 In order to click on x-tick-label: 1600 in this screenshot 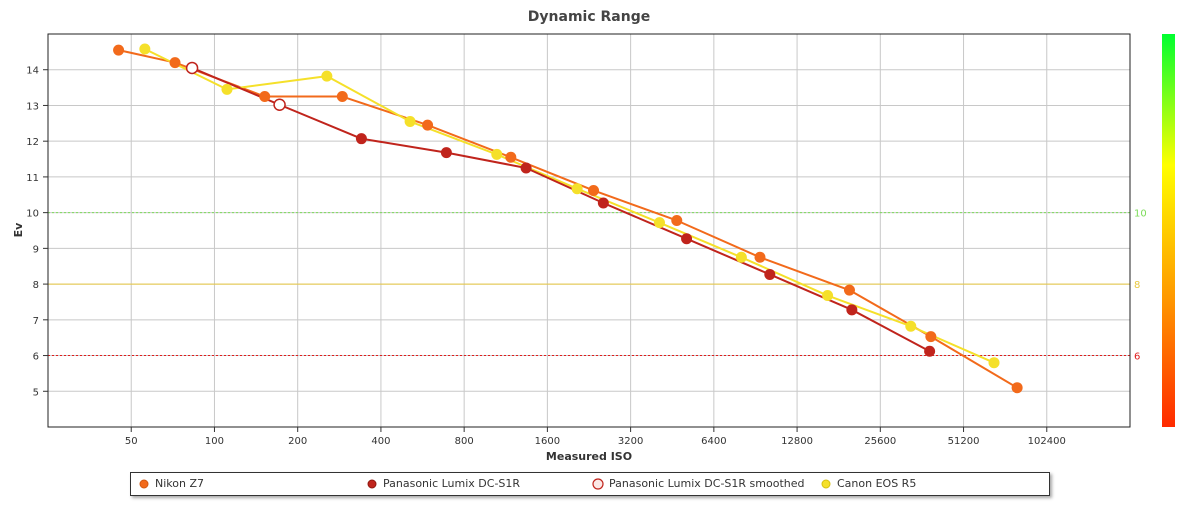, I will do `click(547, 441)`.